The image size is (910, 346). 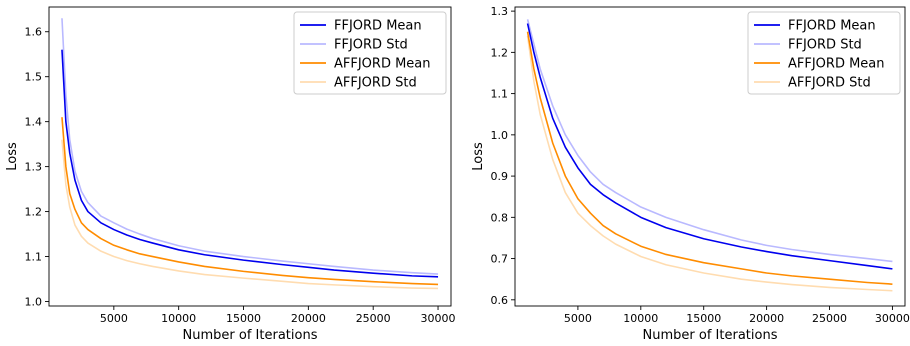 I want to click on y-tick-label: 0.7, so click(x=500, y=259).